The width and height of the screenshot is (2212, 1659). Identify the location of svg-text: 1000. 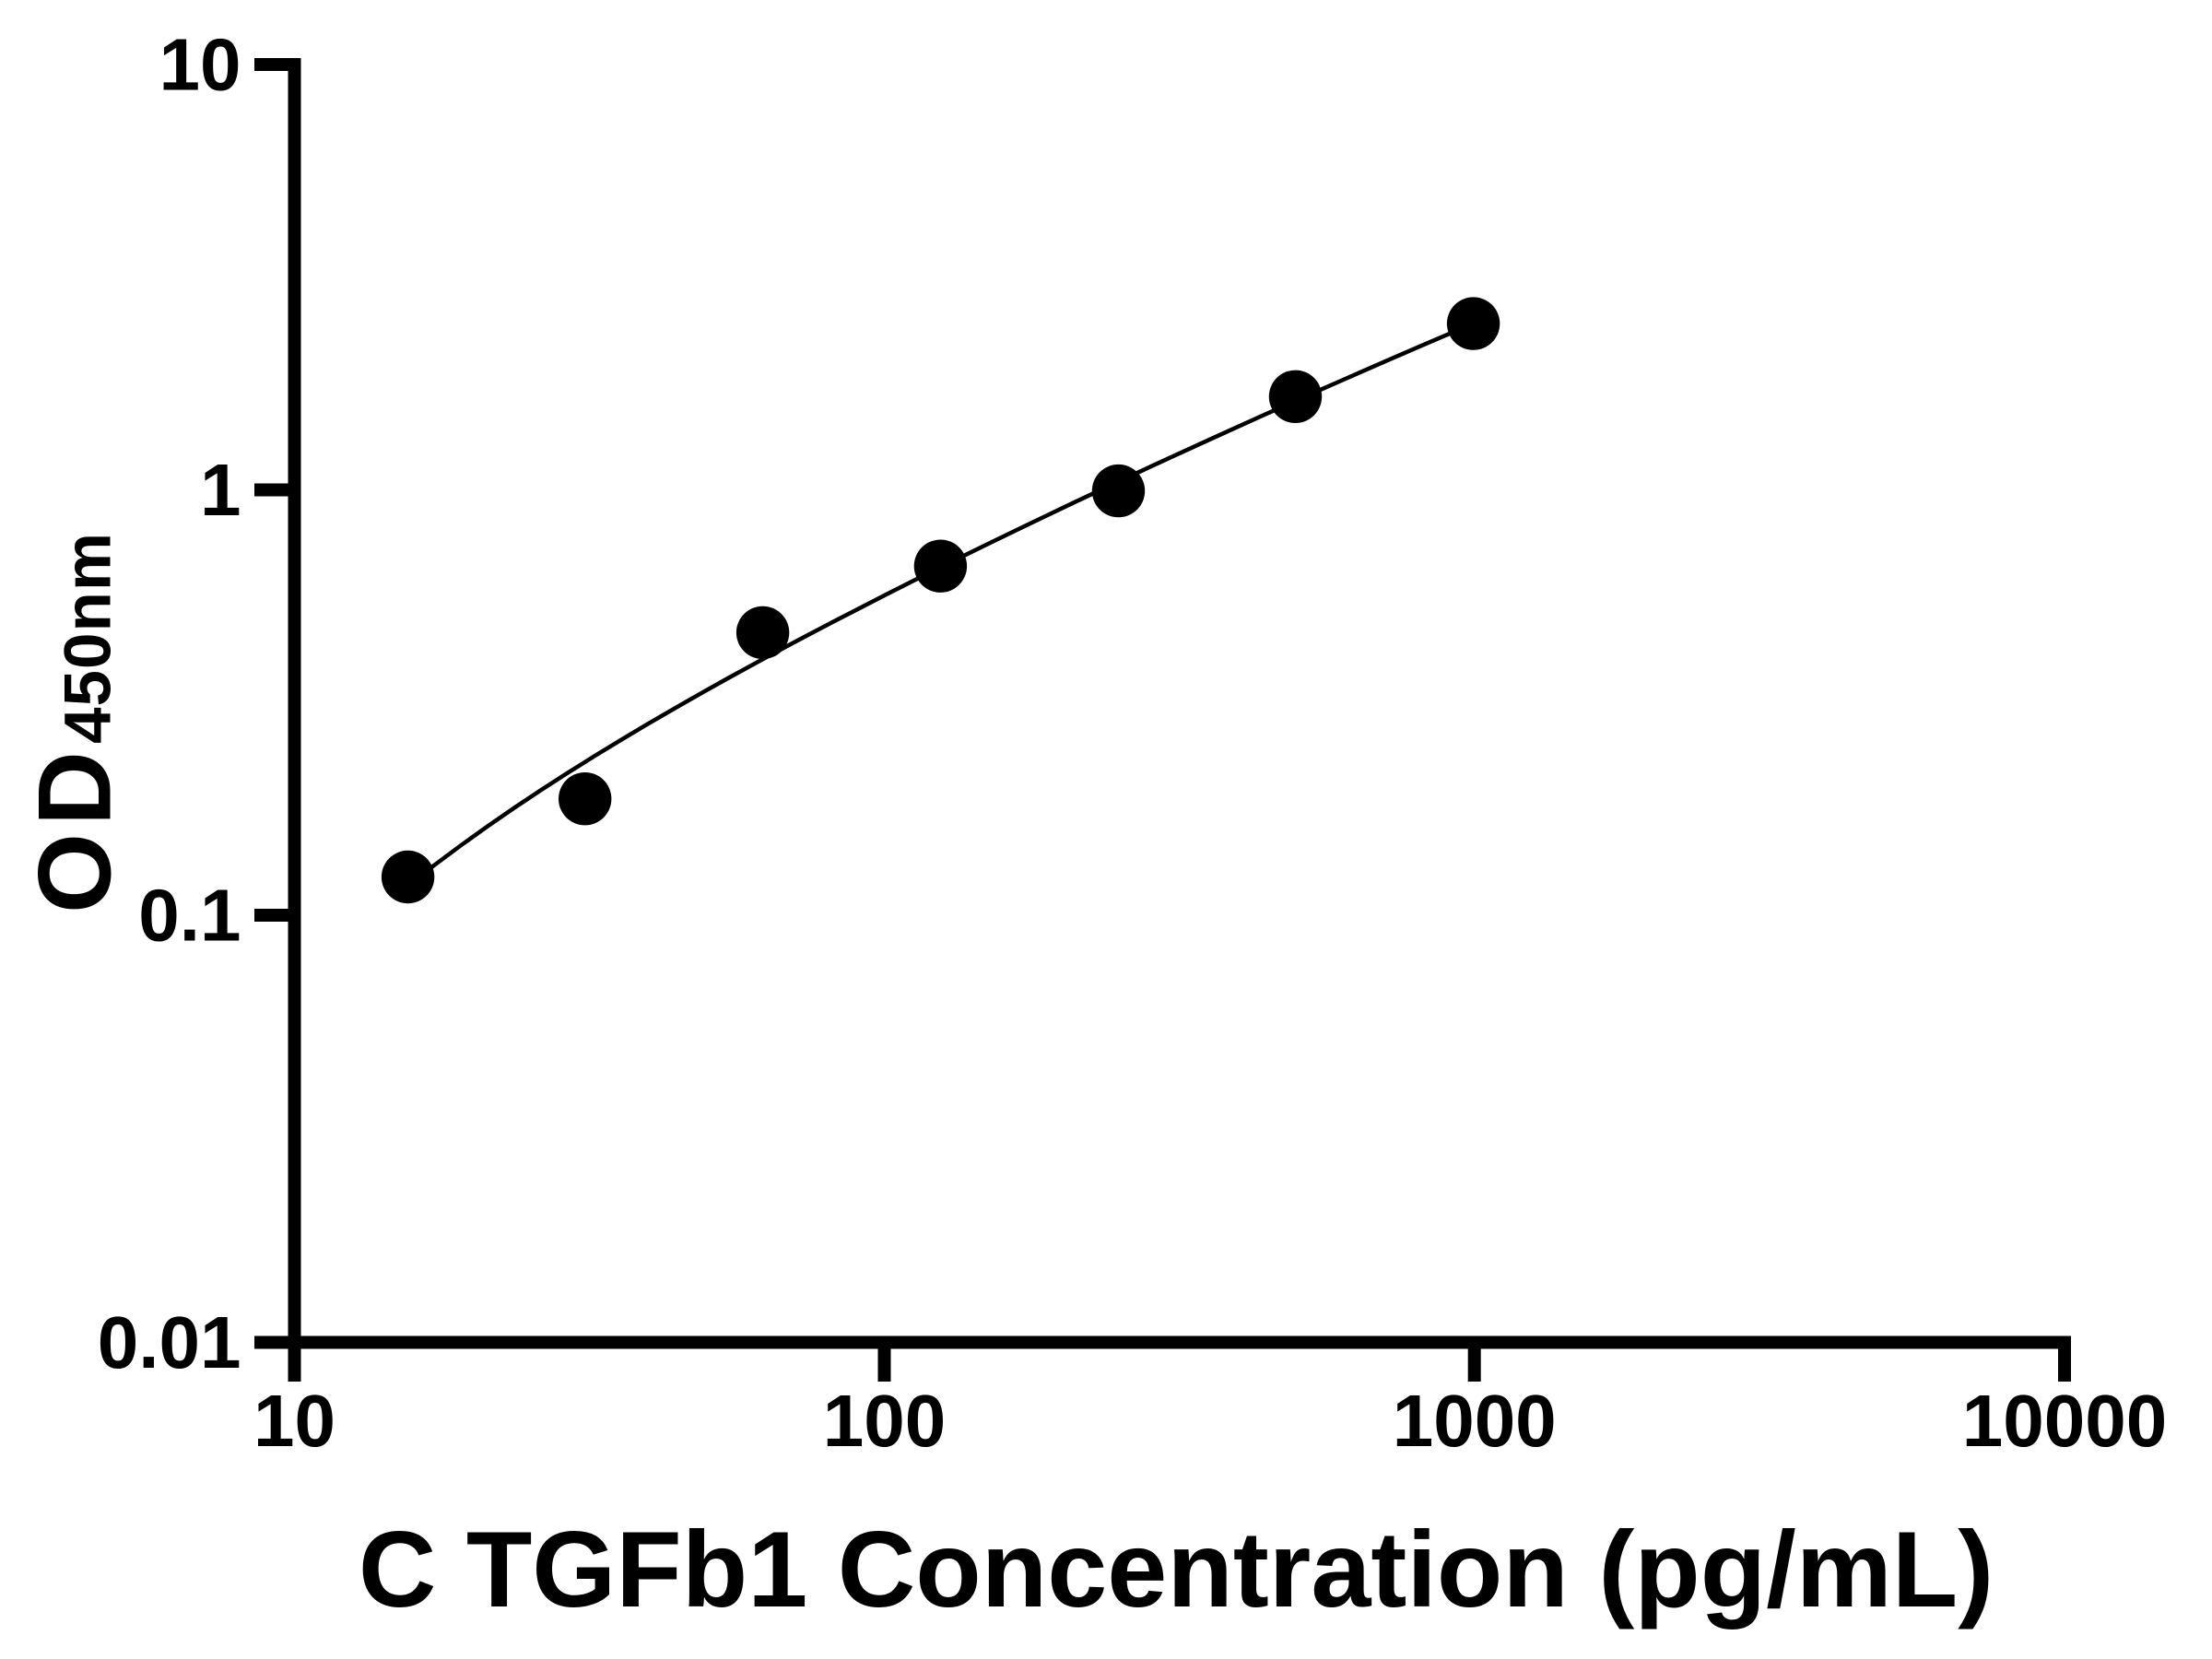
(1475, 1421).